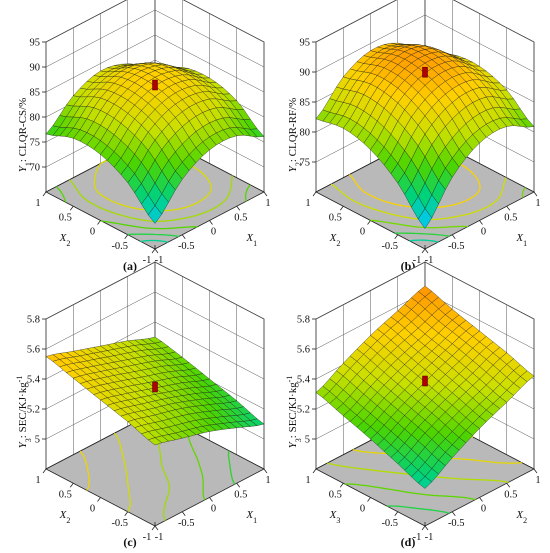 This screenshot has height=553, width=550. Describe the element at coordinates (521, 517) in the screenshot. I see `x-axis-label: X2` at that location.